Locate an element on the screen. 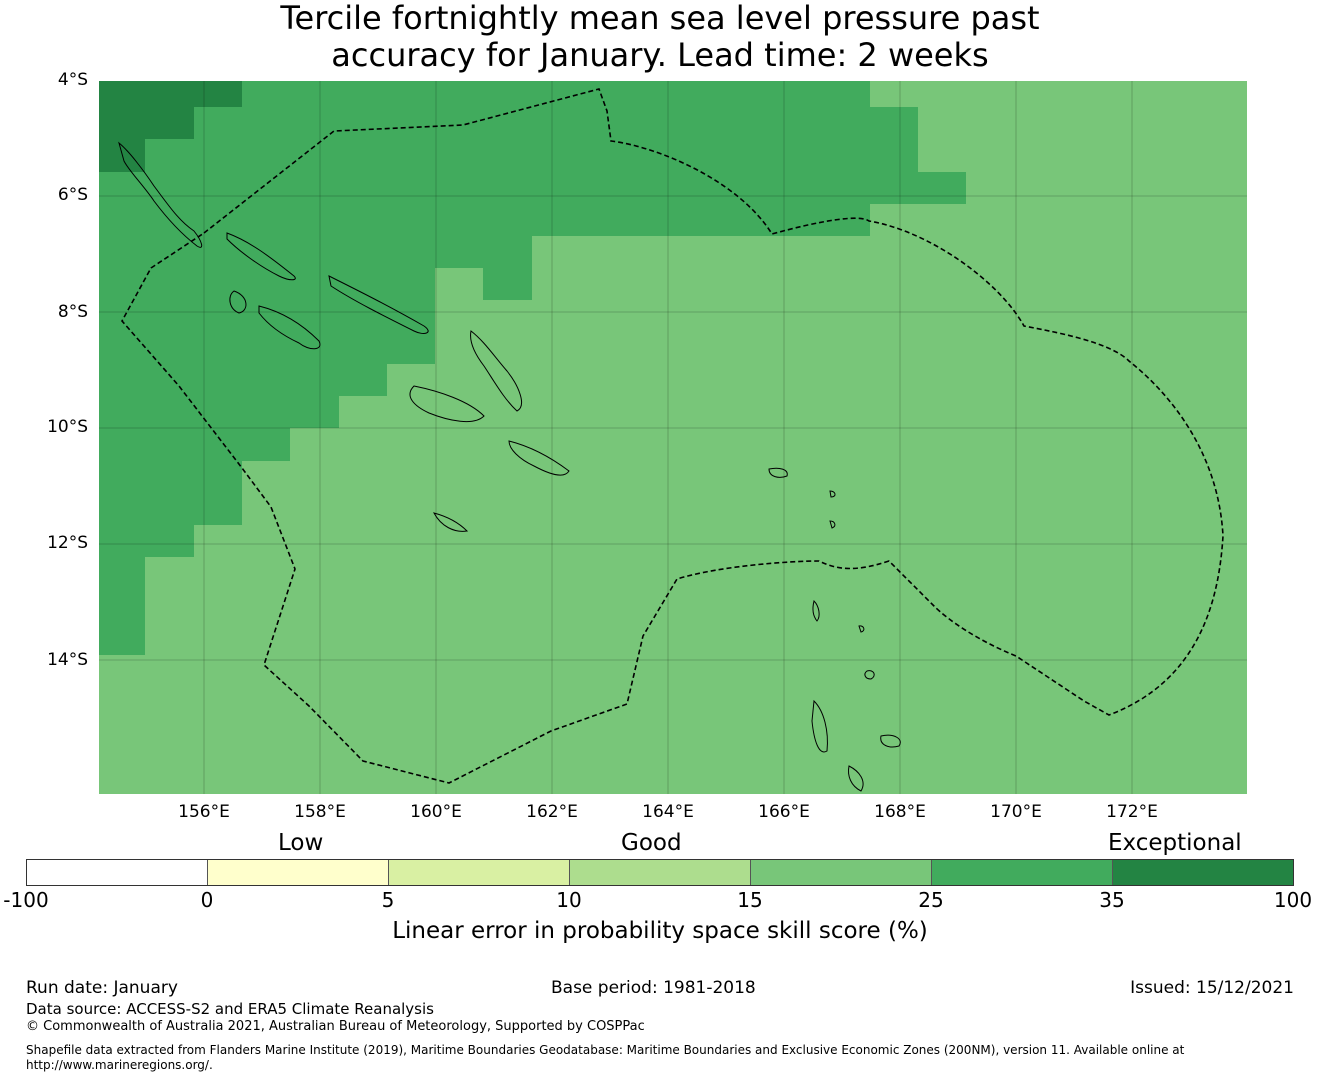 The width and height of the screenshot is (1320, 1080). lon-label-172e: 172°E is located at coordinates (1132, 812).